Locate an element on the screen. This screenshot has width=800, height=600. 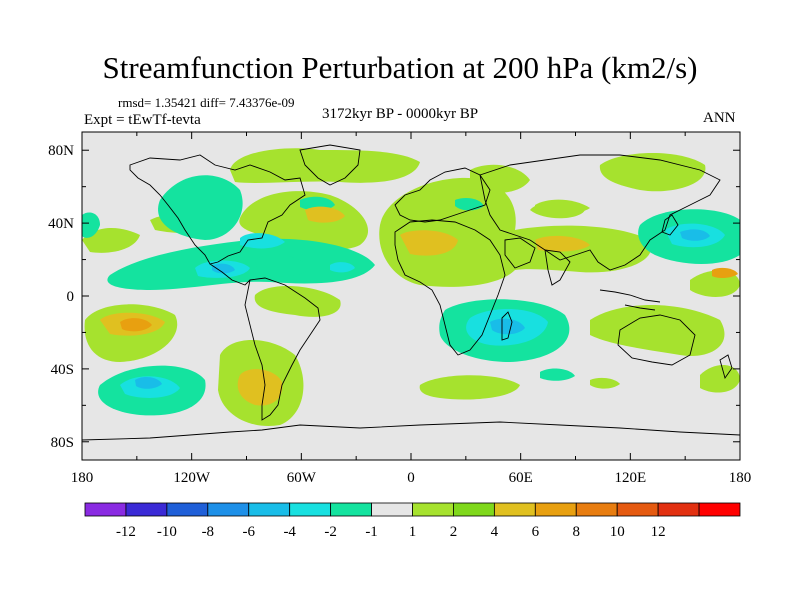
field-north-atlantic-positive-core is located at coordinates (325, 214).